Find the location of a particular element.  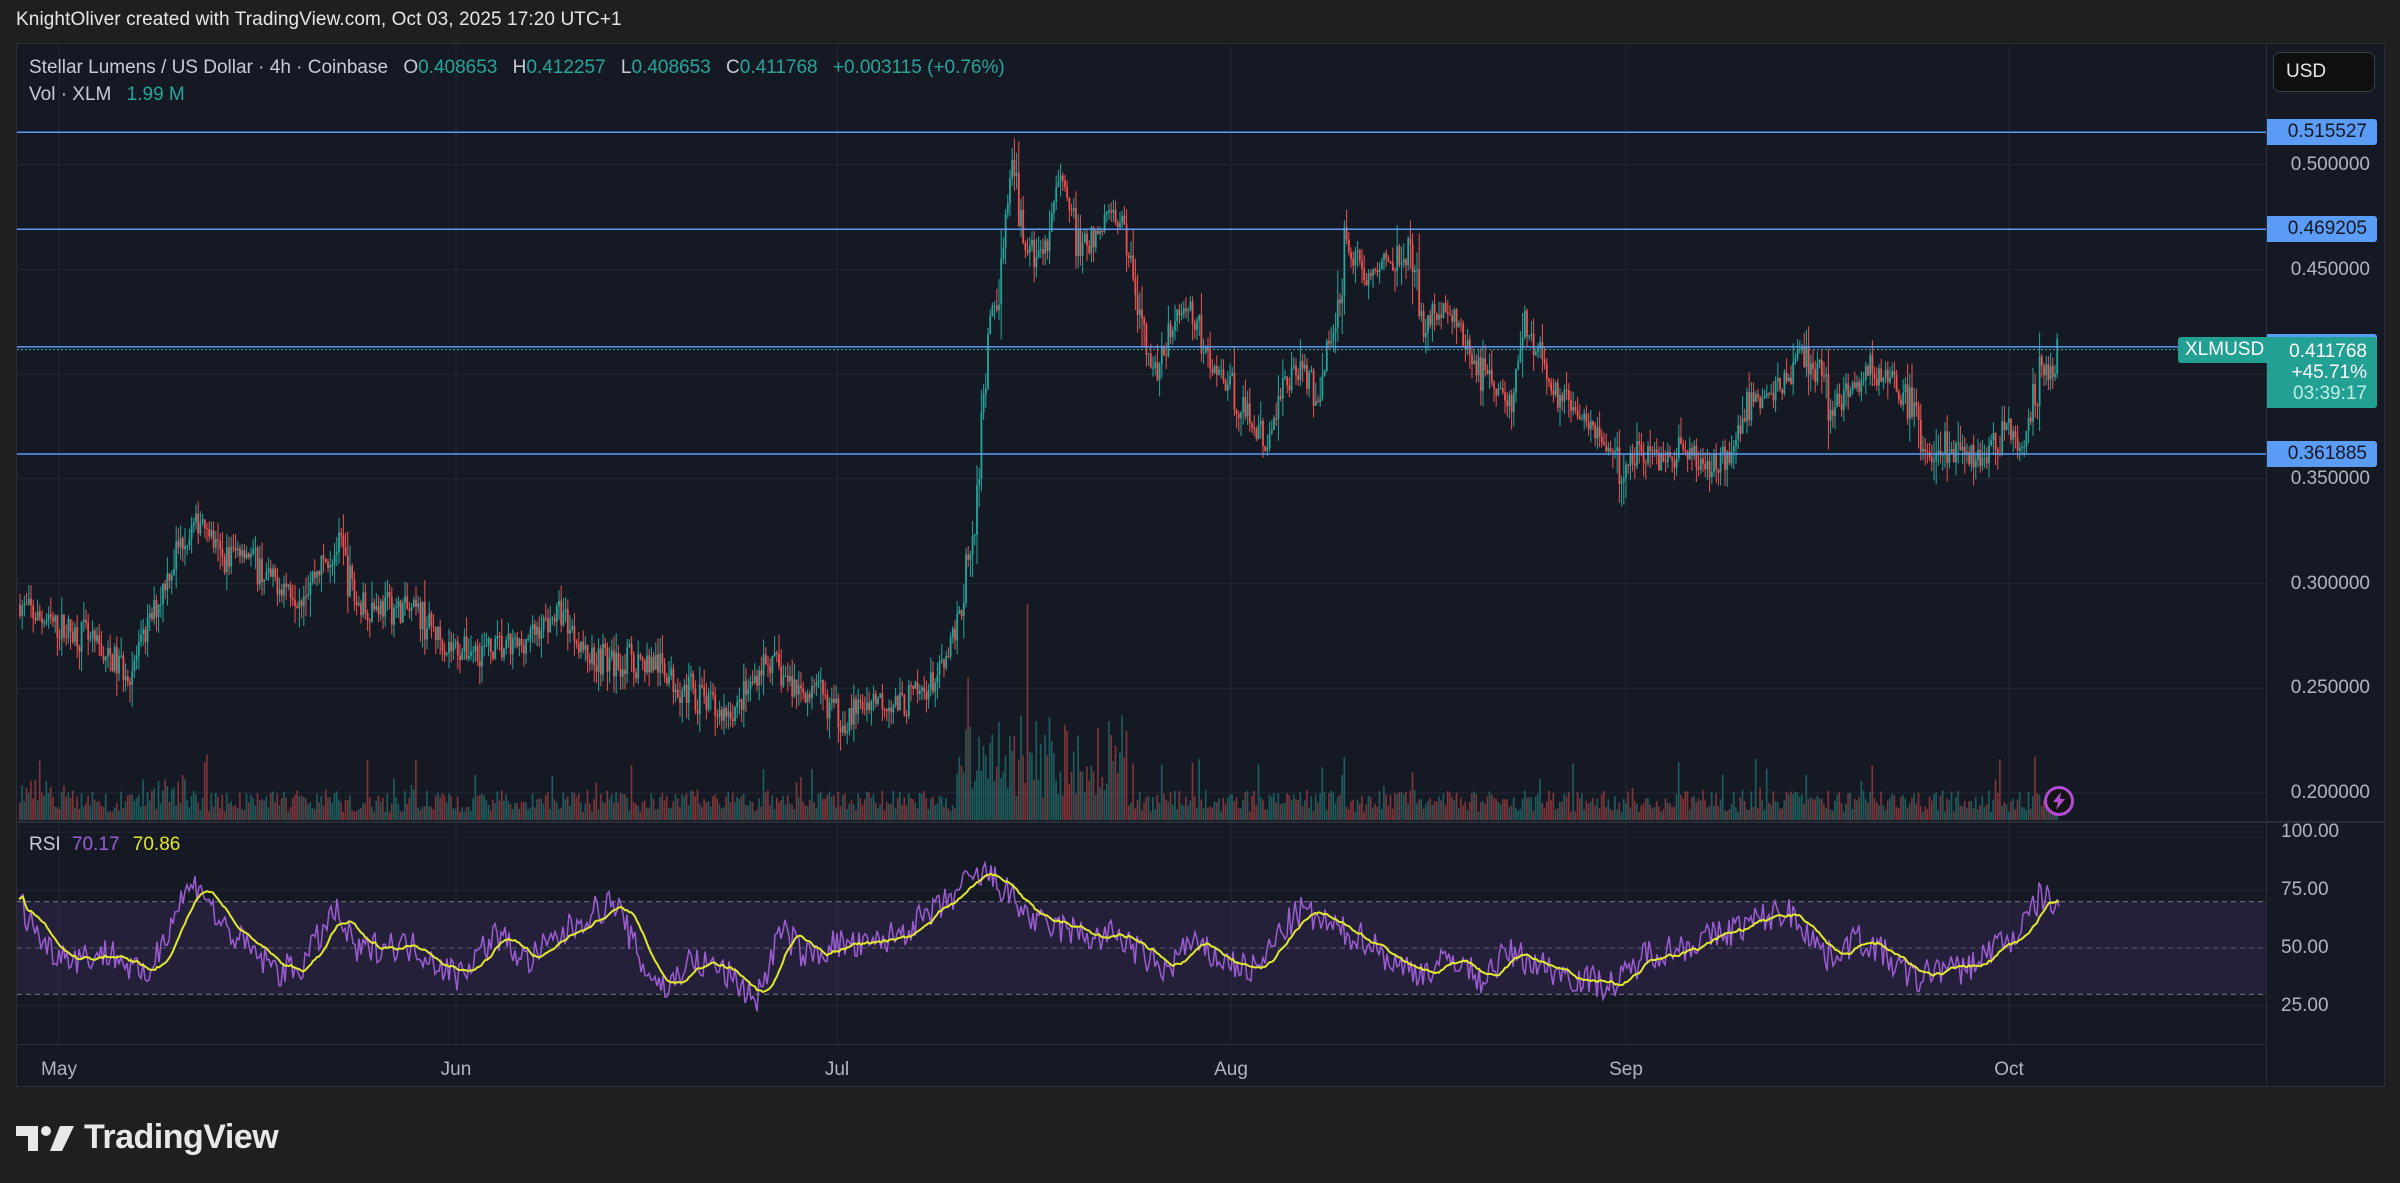

price-tick: 0.200000 is located at coordinates (2330, 792).